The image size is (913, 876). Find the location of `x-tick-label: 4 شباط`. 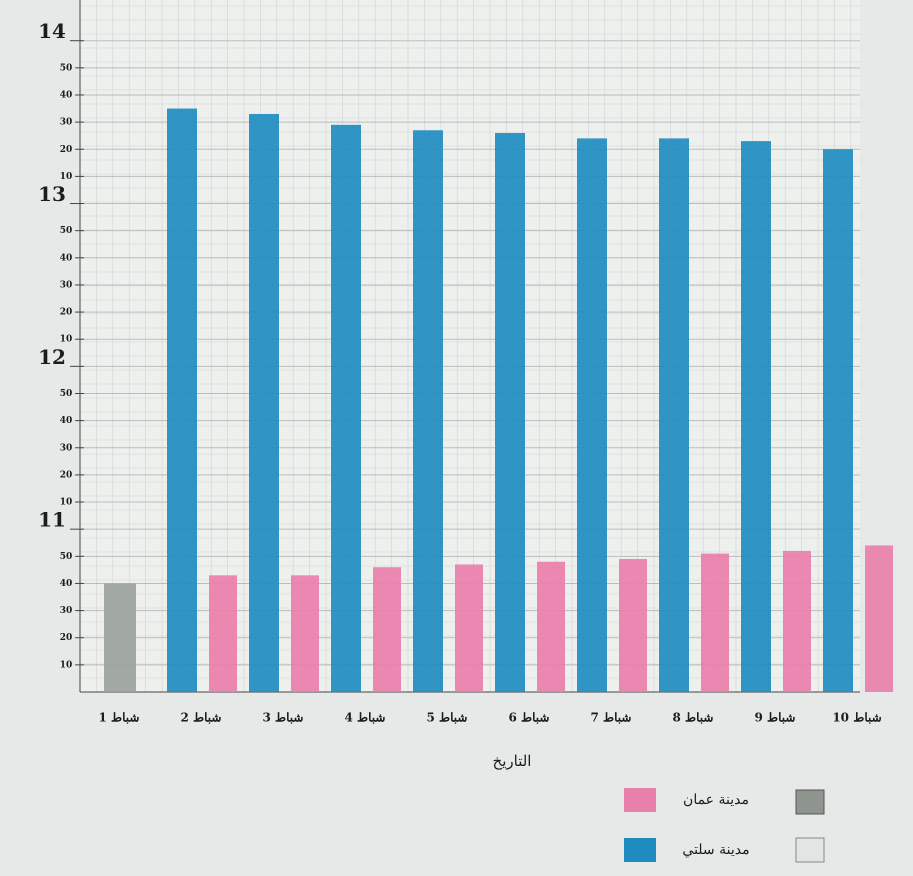

x-tick-label: 4 شباط is located at coordinates (365, 718).